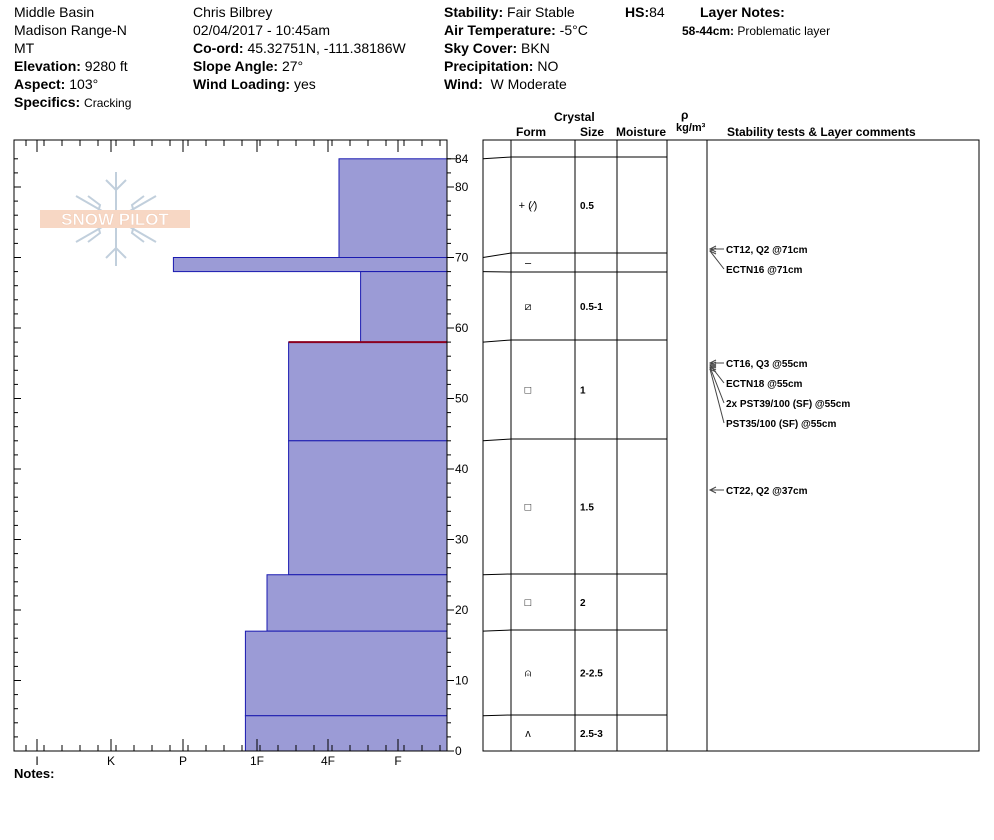  I want to click on specifics-row: Specifics: Cracking, so click(72, 102).